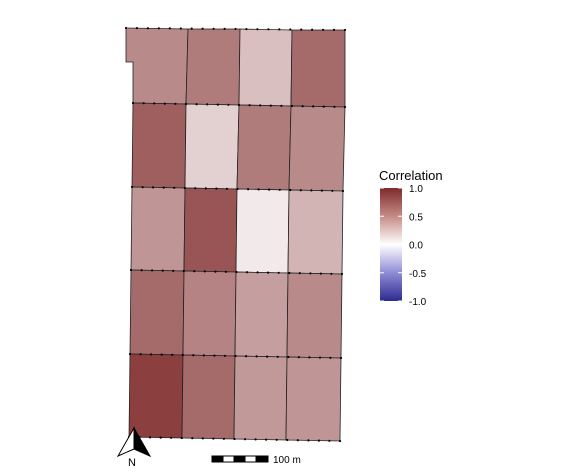 The height and width of the screenshot is (475, 570). What do you see at coordinates (416, 246) in the screenshot?
I see `legend-tick-label: 0.0` at bounding box center [416, 246].